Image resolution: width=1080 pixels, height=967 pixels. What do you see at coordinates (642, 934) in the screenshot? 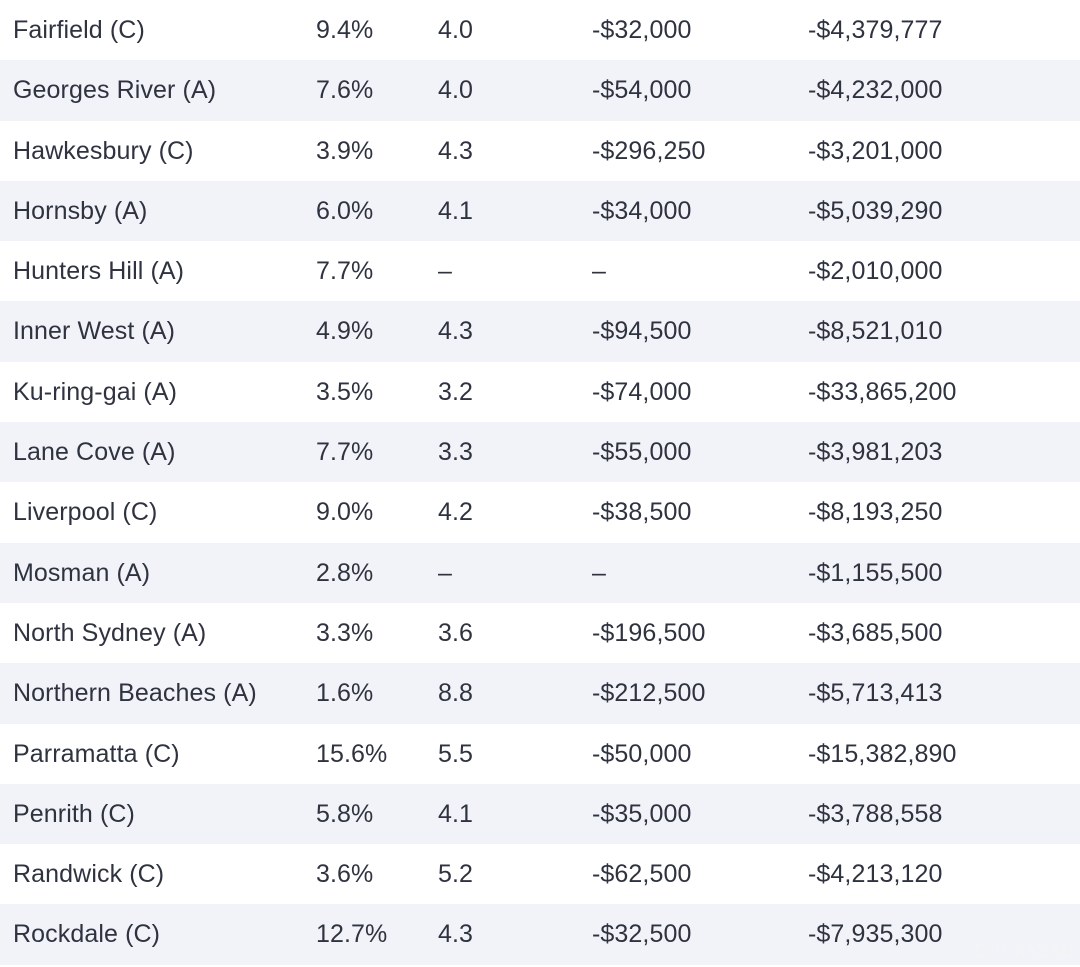
I see `amount-cell: -$32,500` at bounding box center [642, 934].